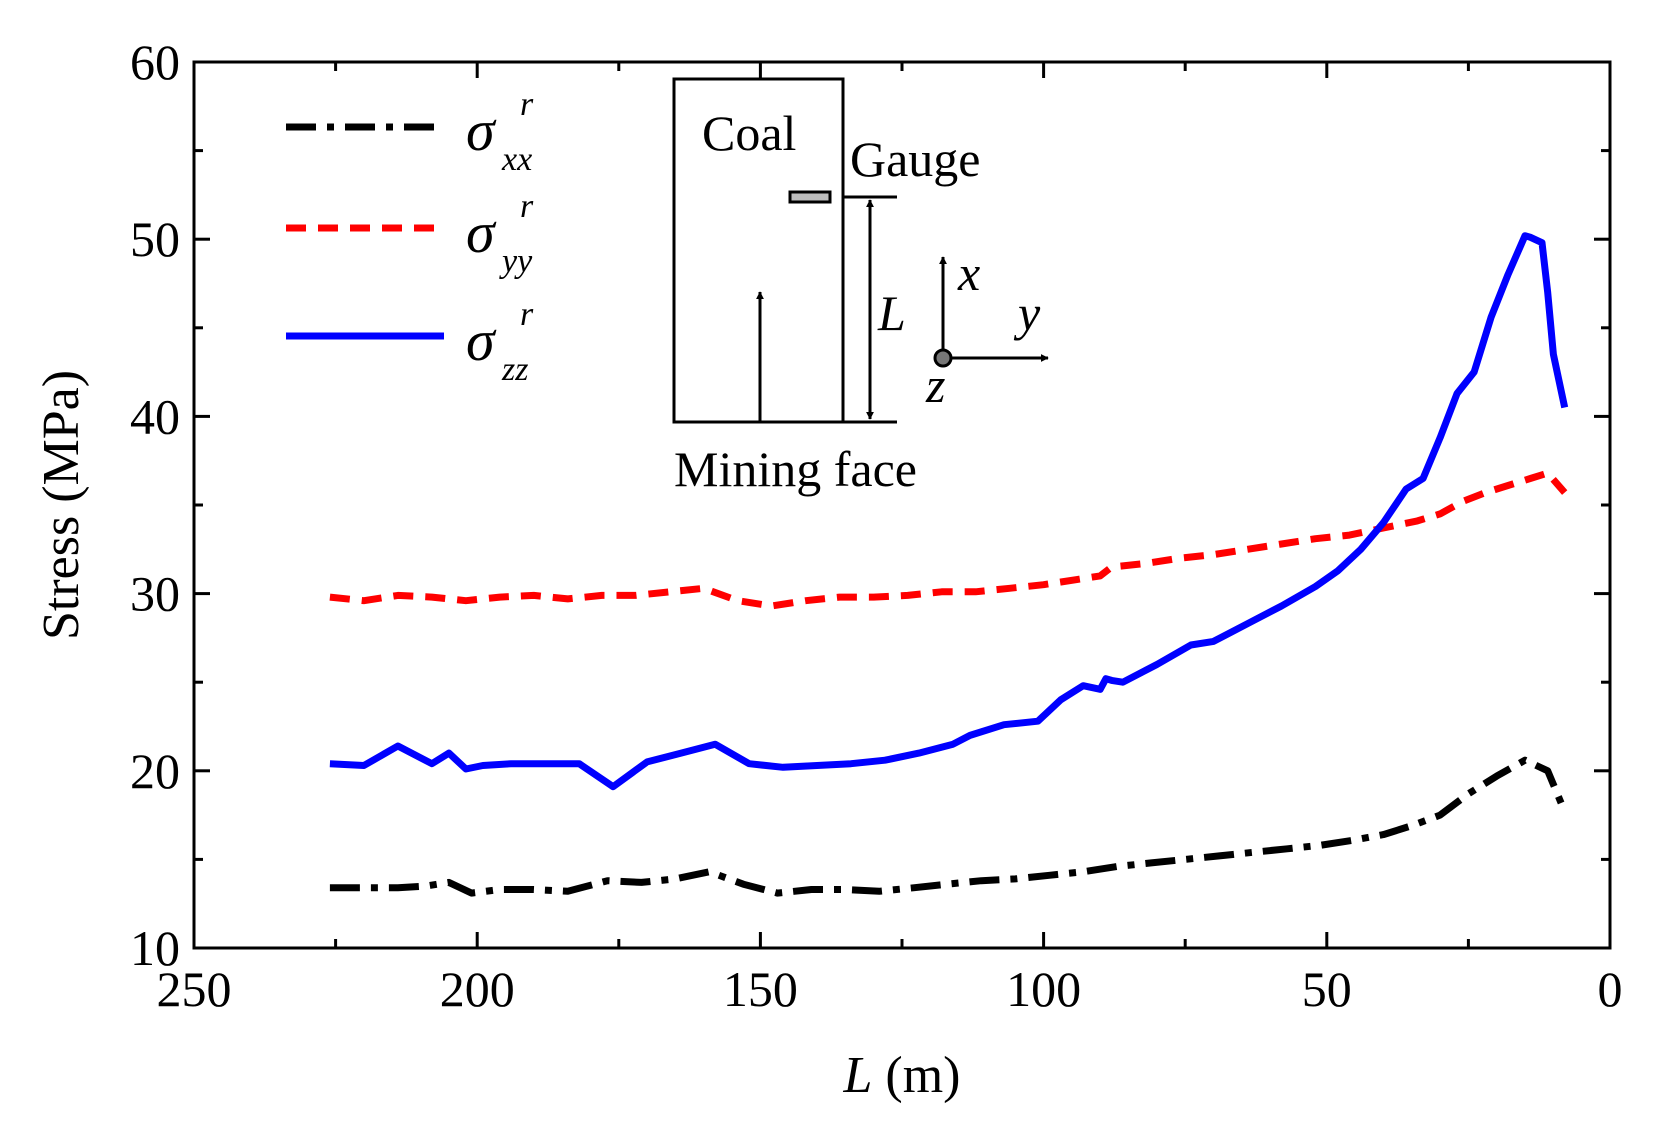  What do you see at coordinates (516, 159) in the screenshot?
I see `legend-sub-sigma-xx: xx` at bounding box center [516, 159].